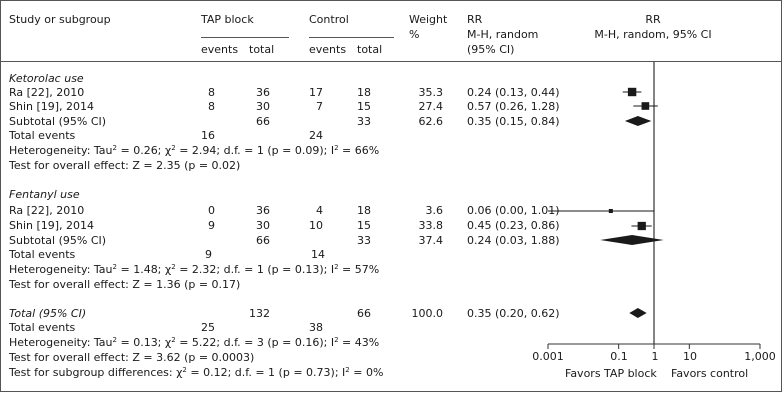  I want to click on tap-events: 9, so click(211, 225).